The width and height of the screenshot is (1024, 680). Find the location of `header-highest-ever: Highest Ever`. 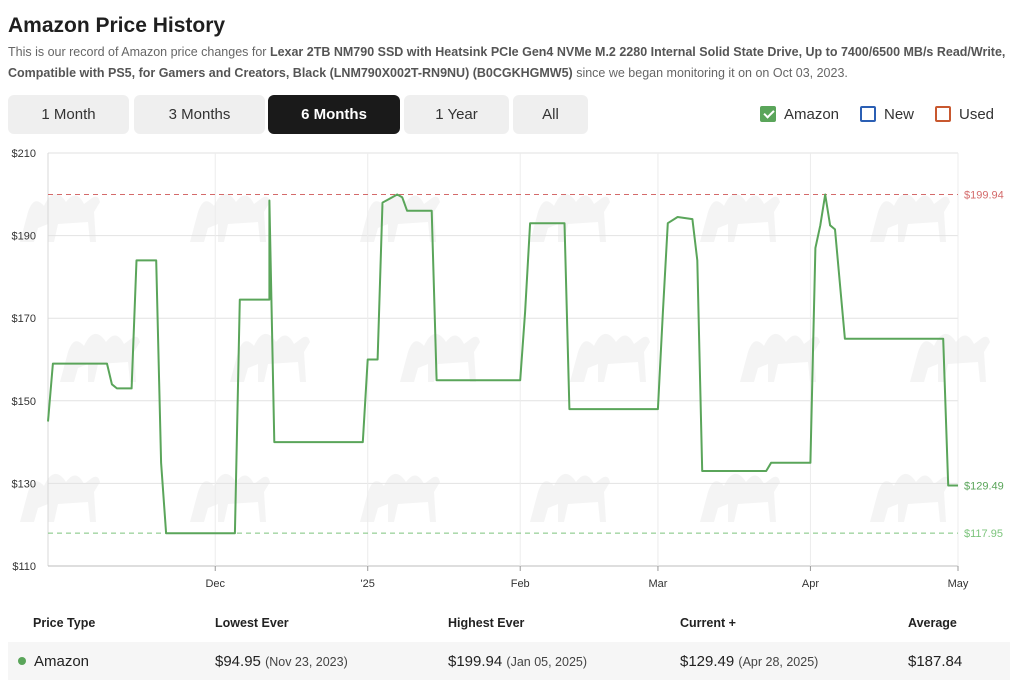

header-highest-ever: Highest Ever is located at coordinates (486, 623).